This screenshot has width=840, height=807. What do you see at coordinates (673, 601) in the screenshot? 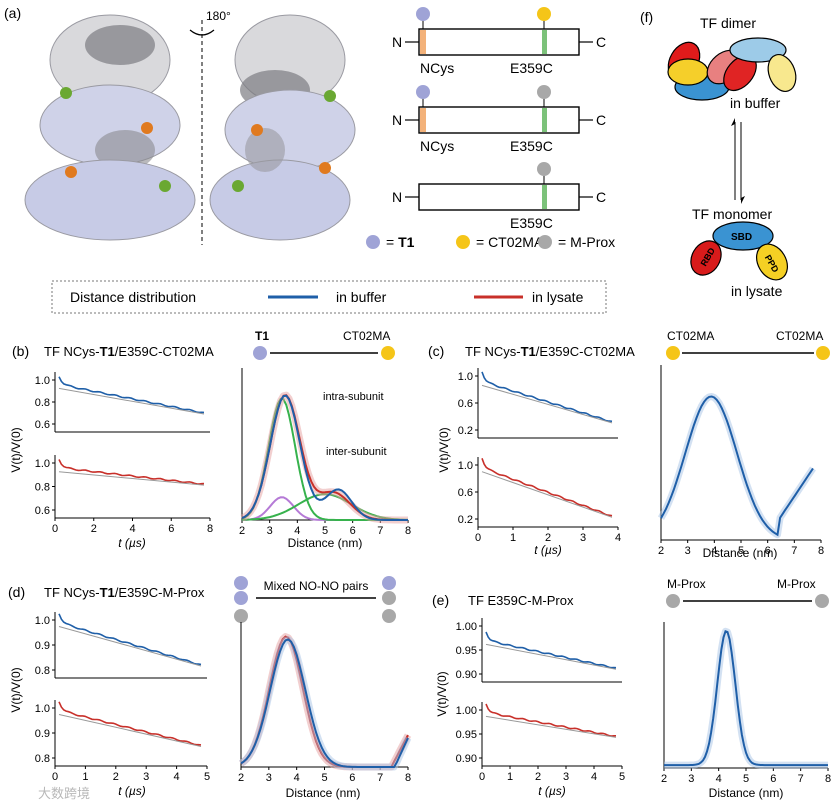
I see `mprox-left-icon` at bounding box center [673, 601].